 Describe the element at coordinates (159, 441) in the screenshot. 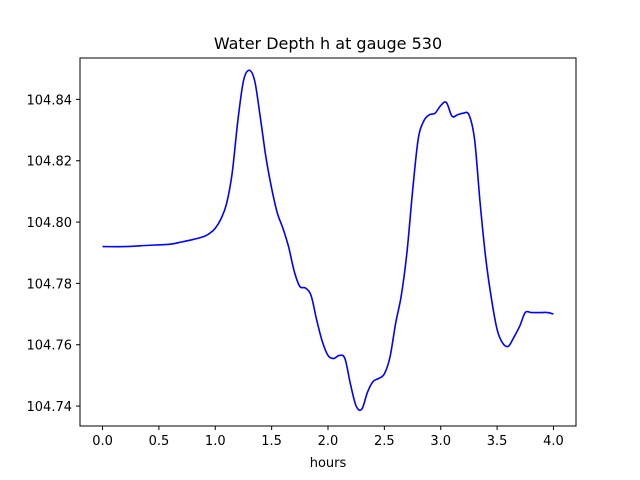

I see `x-tick-label: 0.5` at that location.